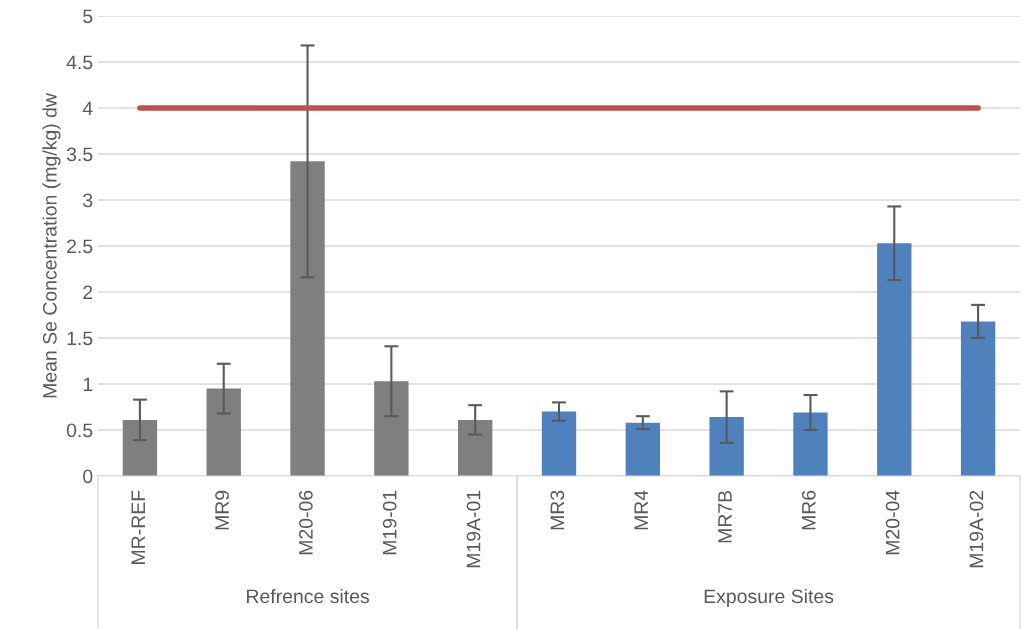 The width and height of the screenshot is (1026, 629). I want to click on x-tick-label: MR-REF, so click(138, 527).